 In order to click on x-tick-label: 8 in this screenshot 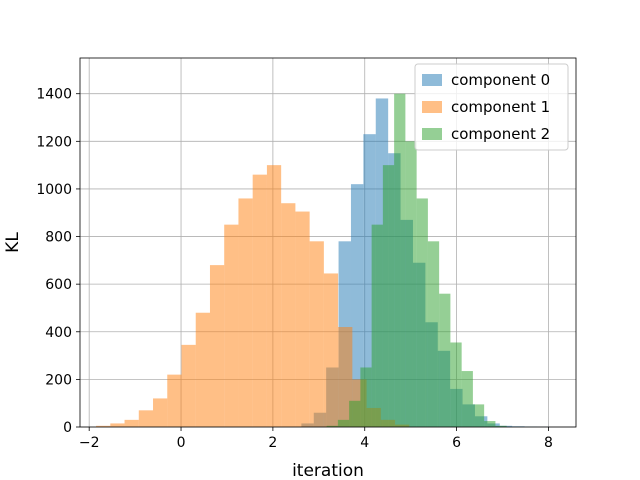, I will do `click(548, 443)`.